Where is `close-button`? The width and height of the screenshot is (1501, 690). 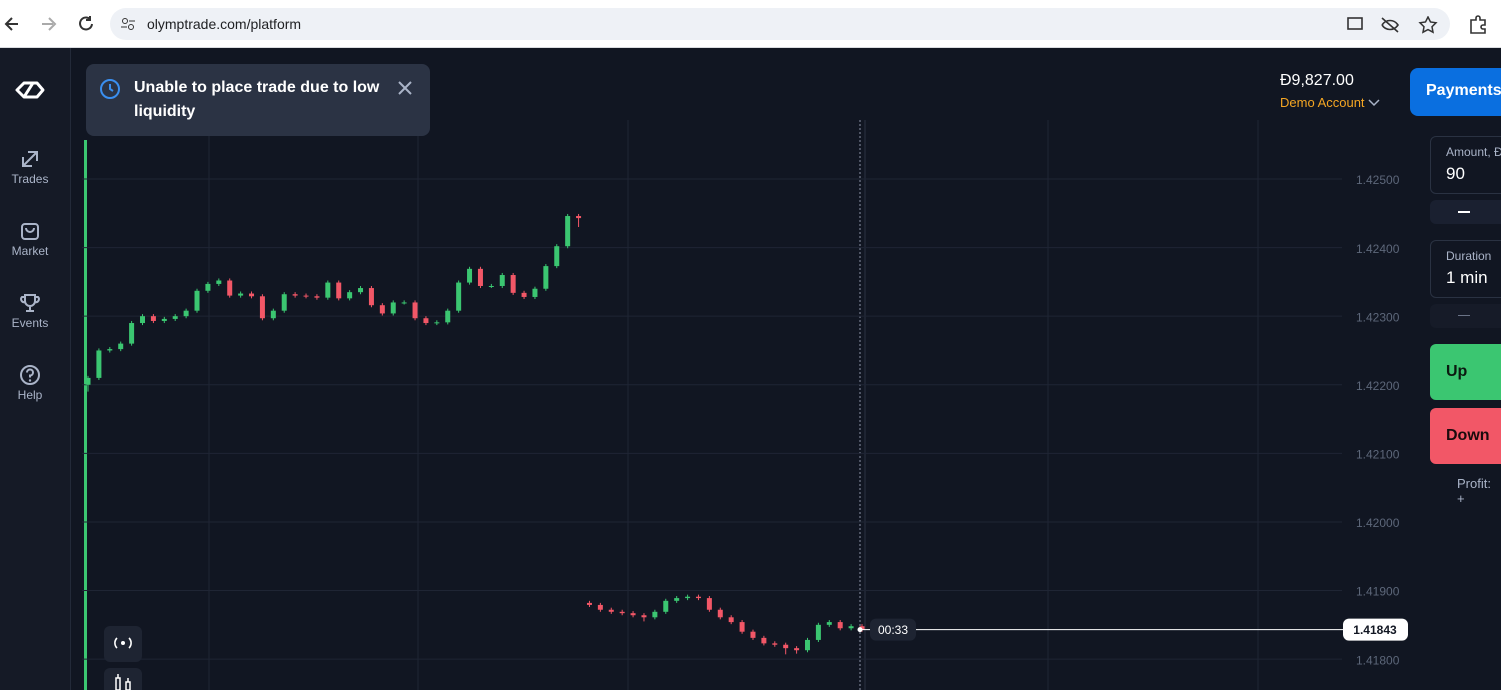
close-button is located at coordinates (405, 88).